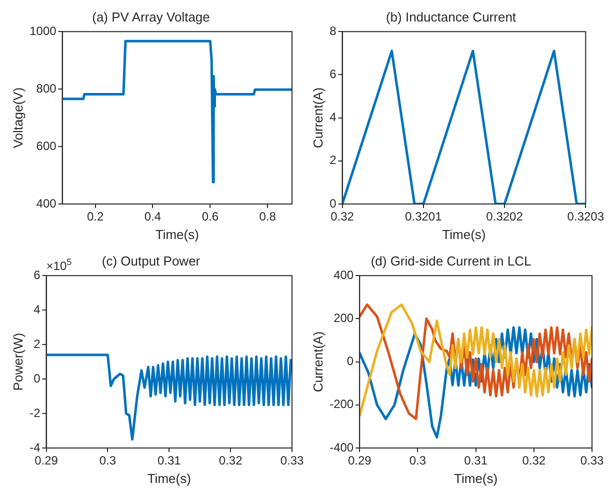 Image resolution: width=615 pixels, height=489 pixels. What do you see at coordinates (151, 16) in the screenshot?
I see `chart-title: (a) PV Array Voltage` at bounding box center [151, 16].